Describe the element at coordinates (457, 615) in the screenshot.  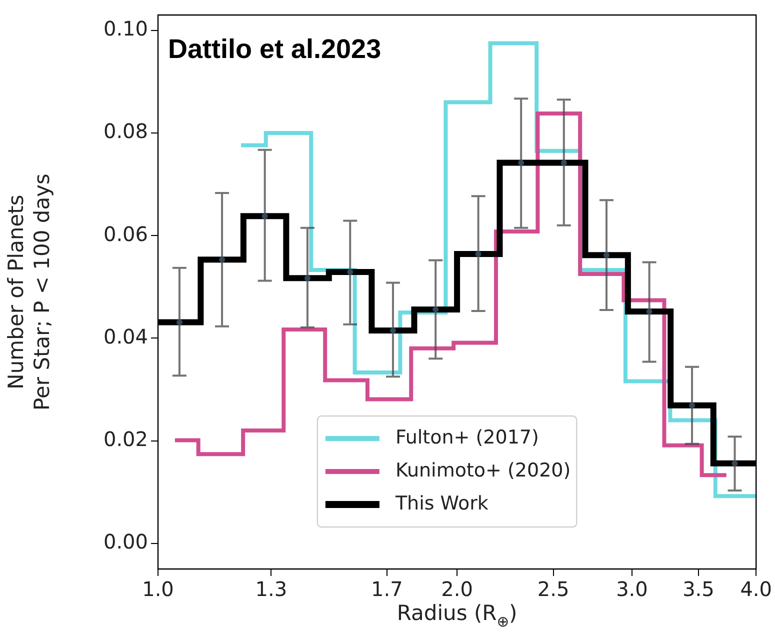
I see `x-axis-title: Radius (R⊕)` at that location.